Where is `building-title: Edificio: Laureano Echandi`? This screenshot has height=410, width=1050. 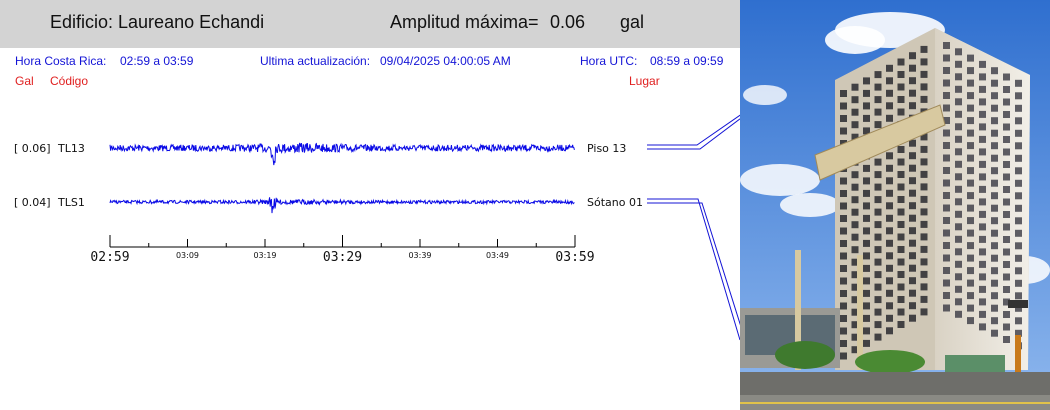
building-title: Edificio: Laureano Echandi is located at coordinates (157, 22).